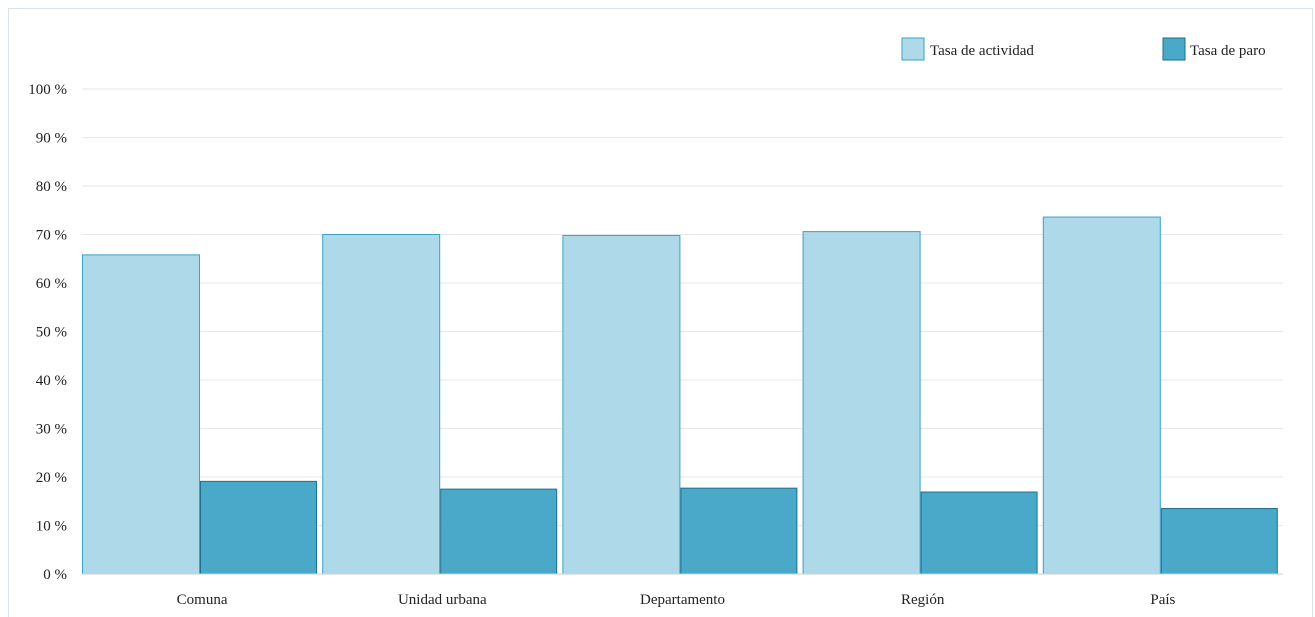 The width and height of the screenshot is (1315, 617). I want to click on y-tick-label: 90 %, so click(51, 139).